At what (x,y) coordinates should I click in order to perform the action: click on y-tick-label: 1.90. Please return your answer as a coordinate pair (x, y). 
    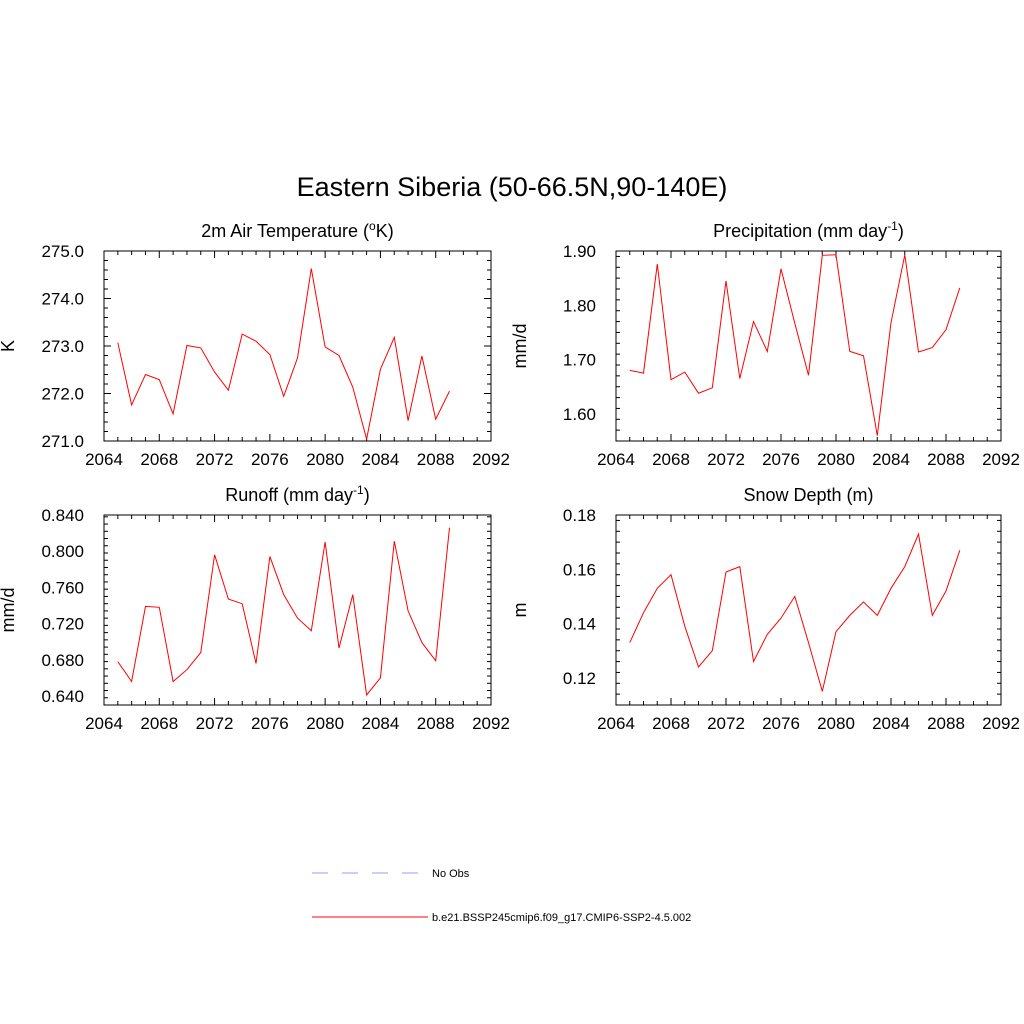
    Looking at the image, I should click on (579, 251).